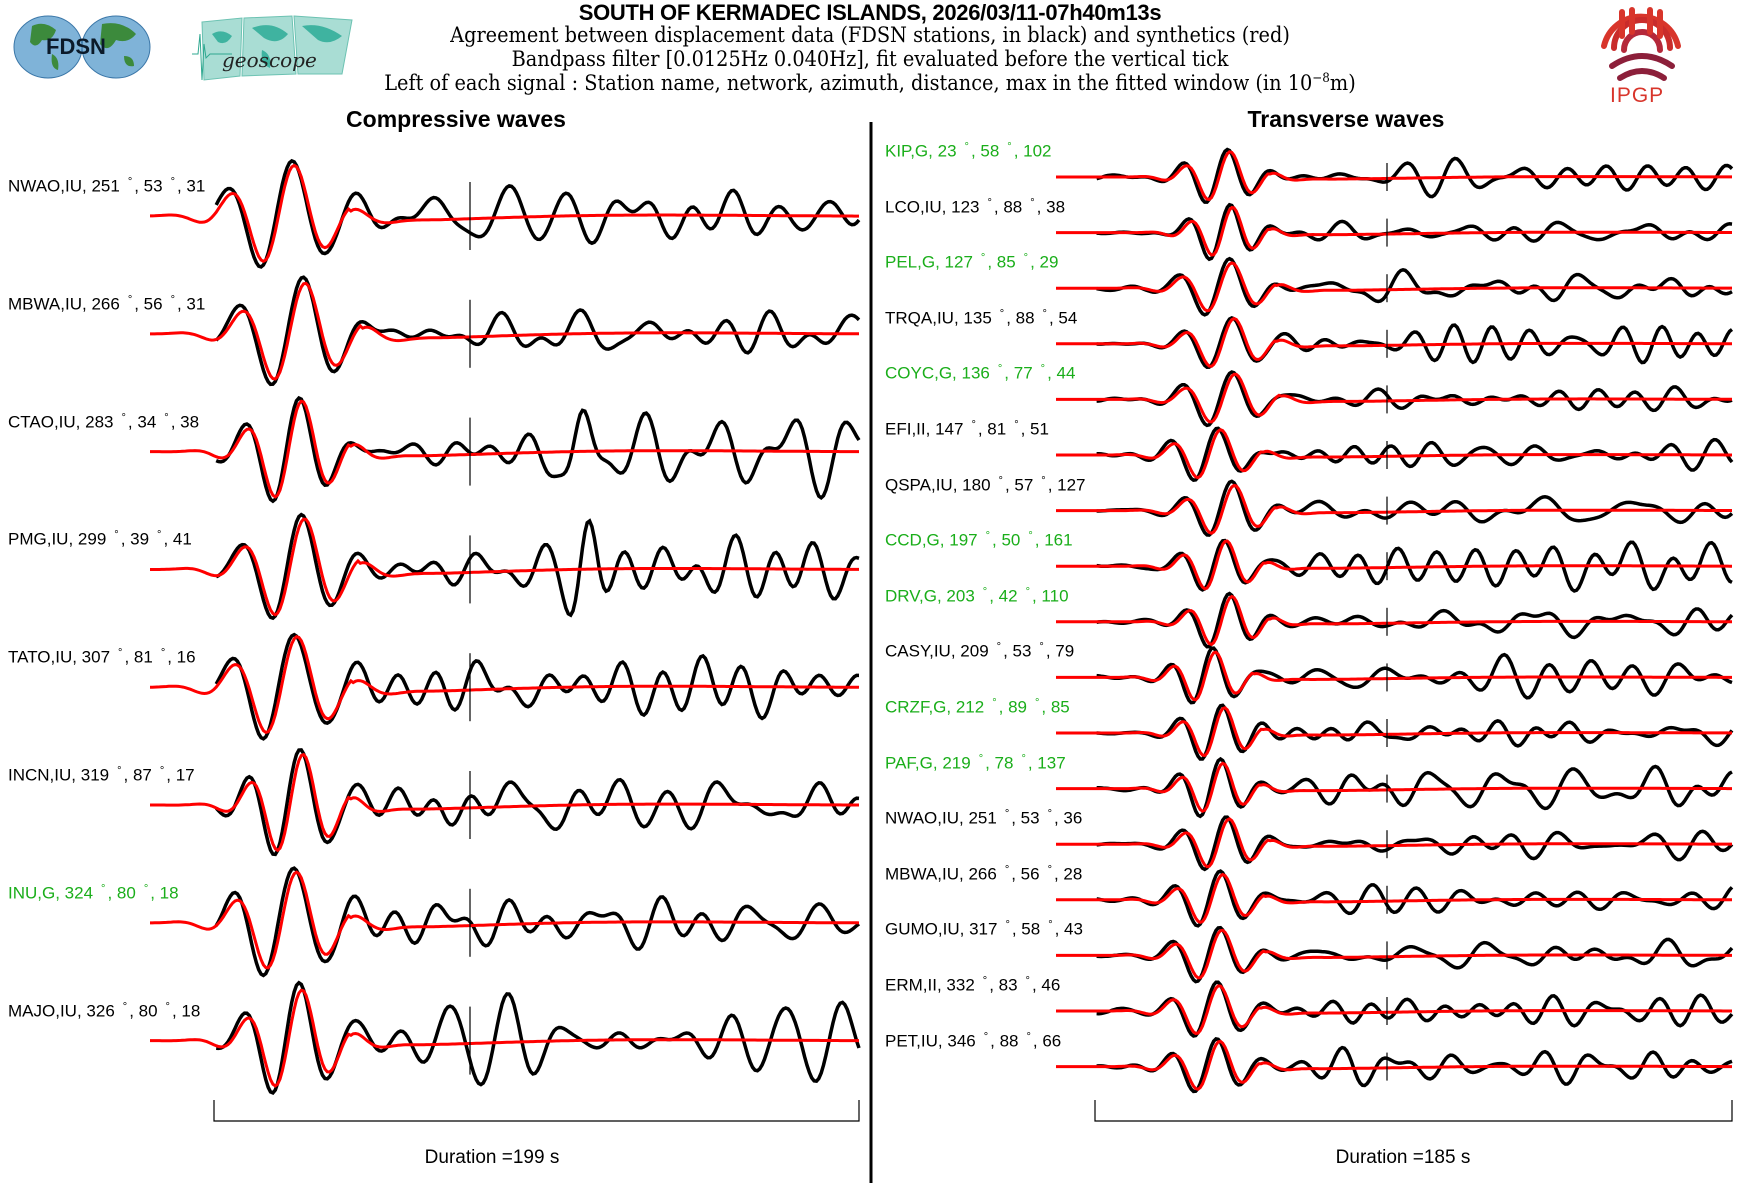  I want to click on station-label: PMG,IU, 299 °, 39 °, 41, so click(100, 539).